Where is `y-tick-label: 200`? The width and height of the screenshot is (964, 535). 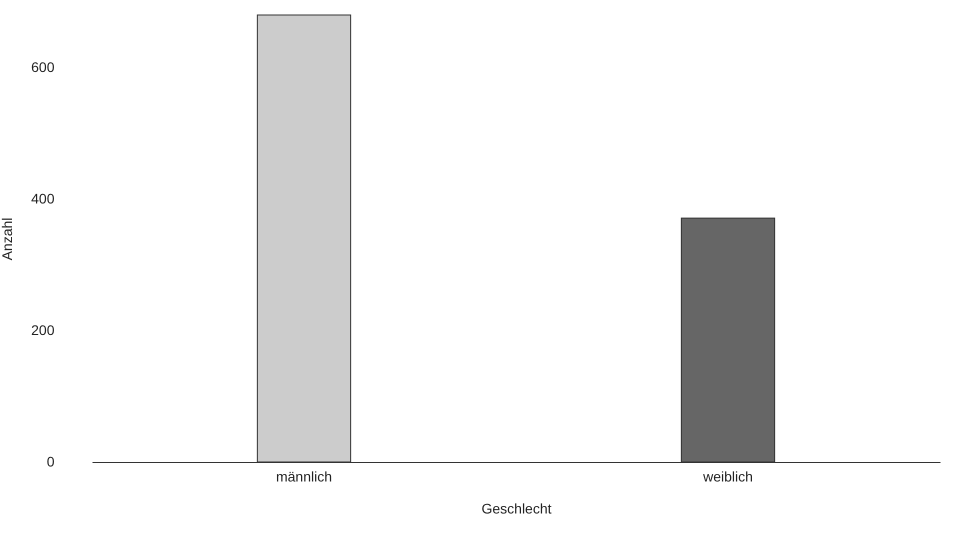
y-tick-label: 200 is located at coordinates (43, 330).